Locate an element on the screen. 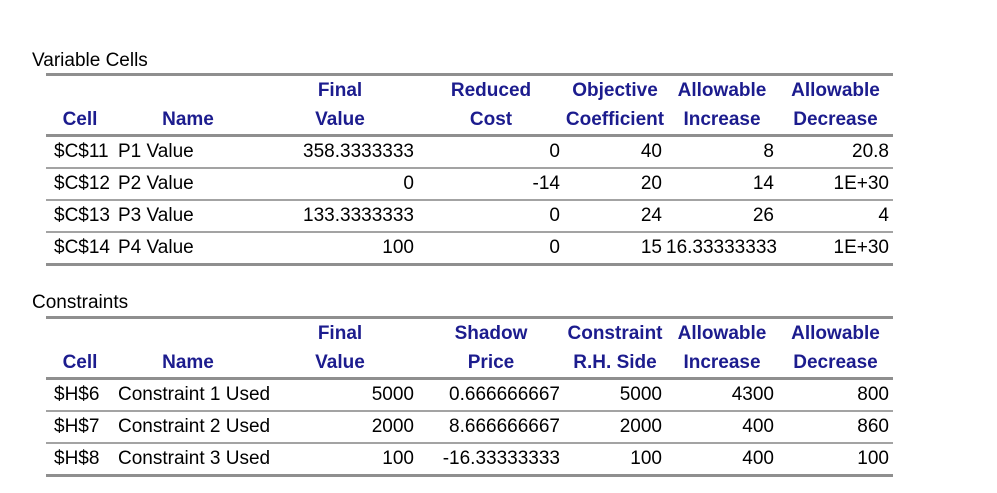 This screenshot has height=493, width=997. column-header: Price is located at coordinates (491, 362).